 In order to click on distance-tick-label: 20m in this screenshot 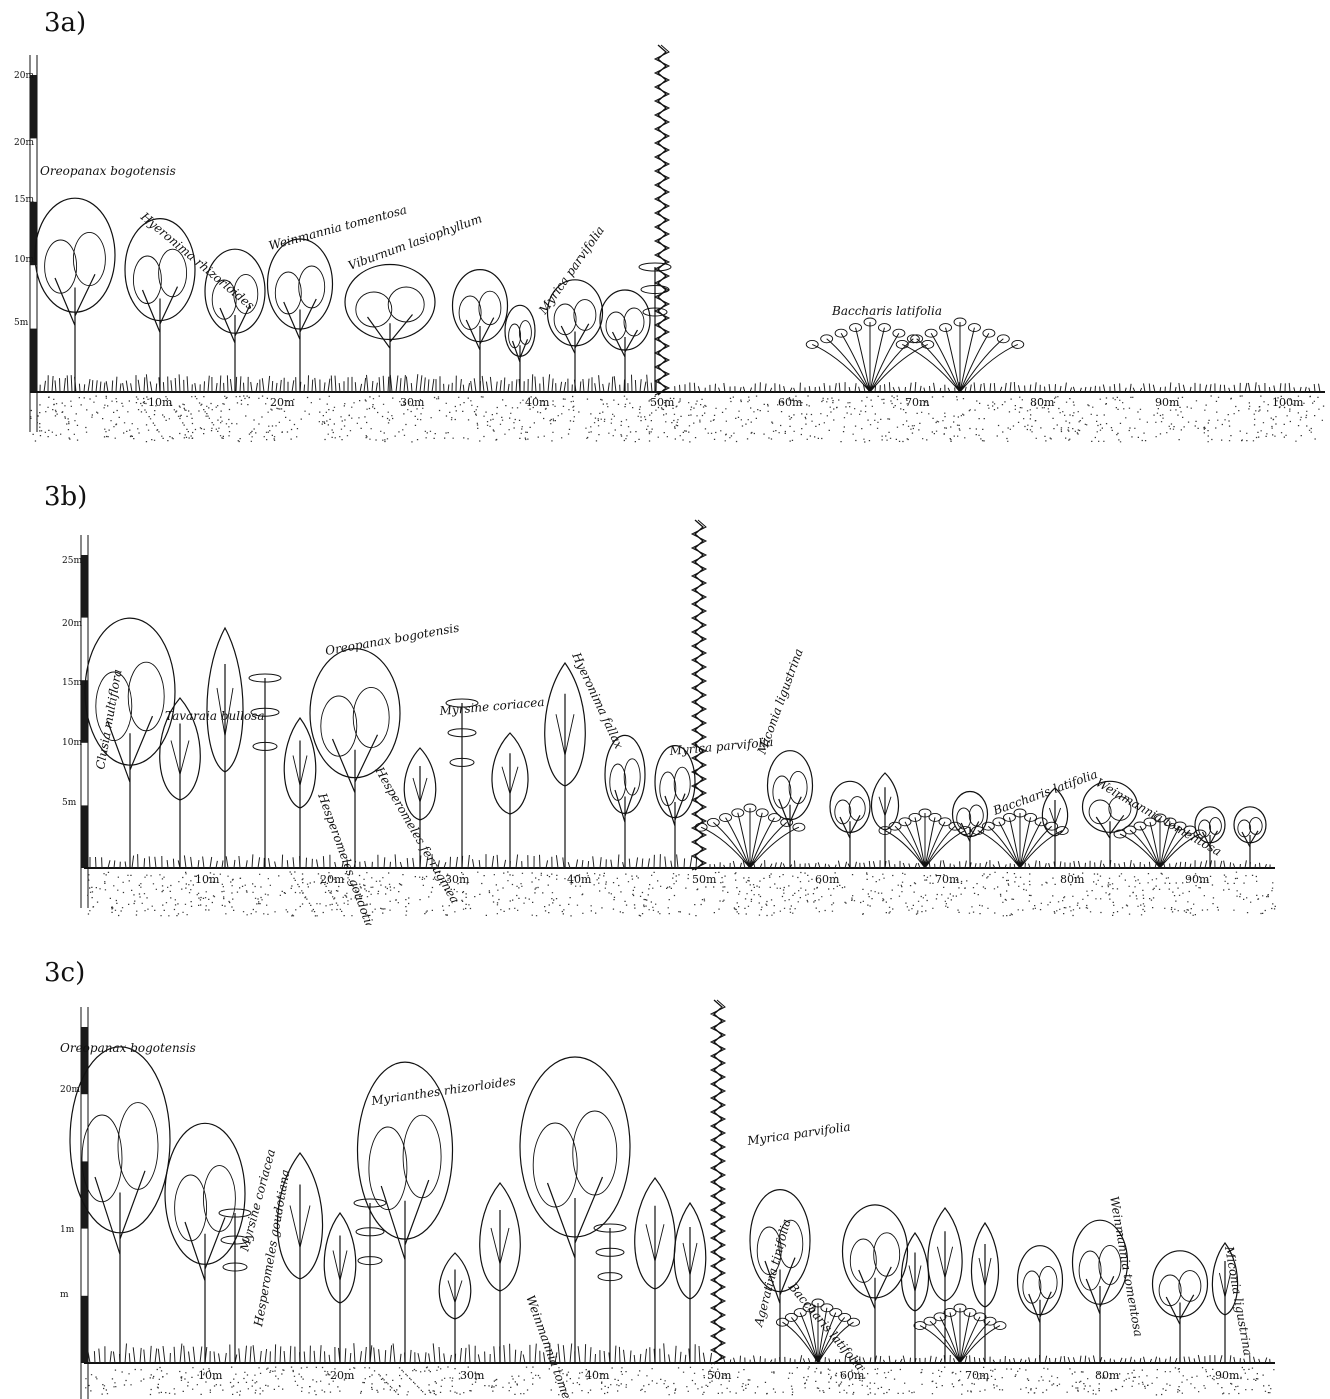, I will do `click(342, 1375)`.